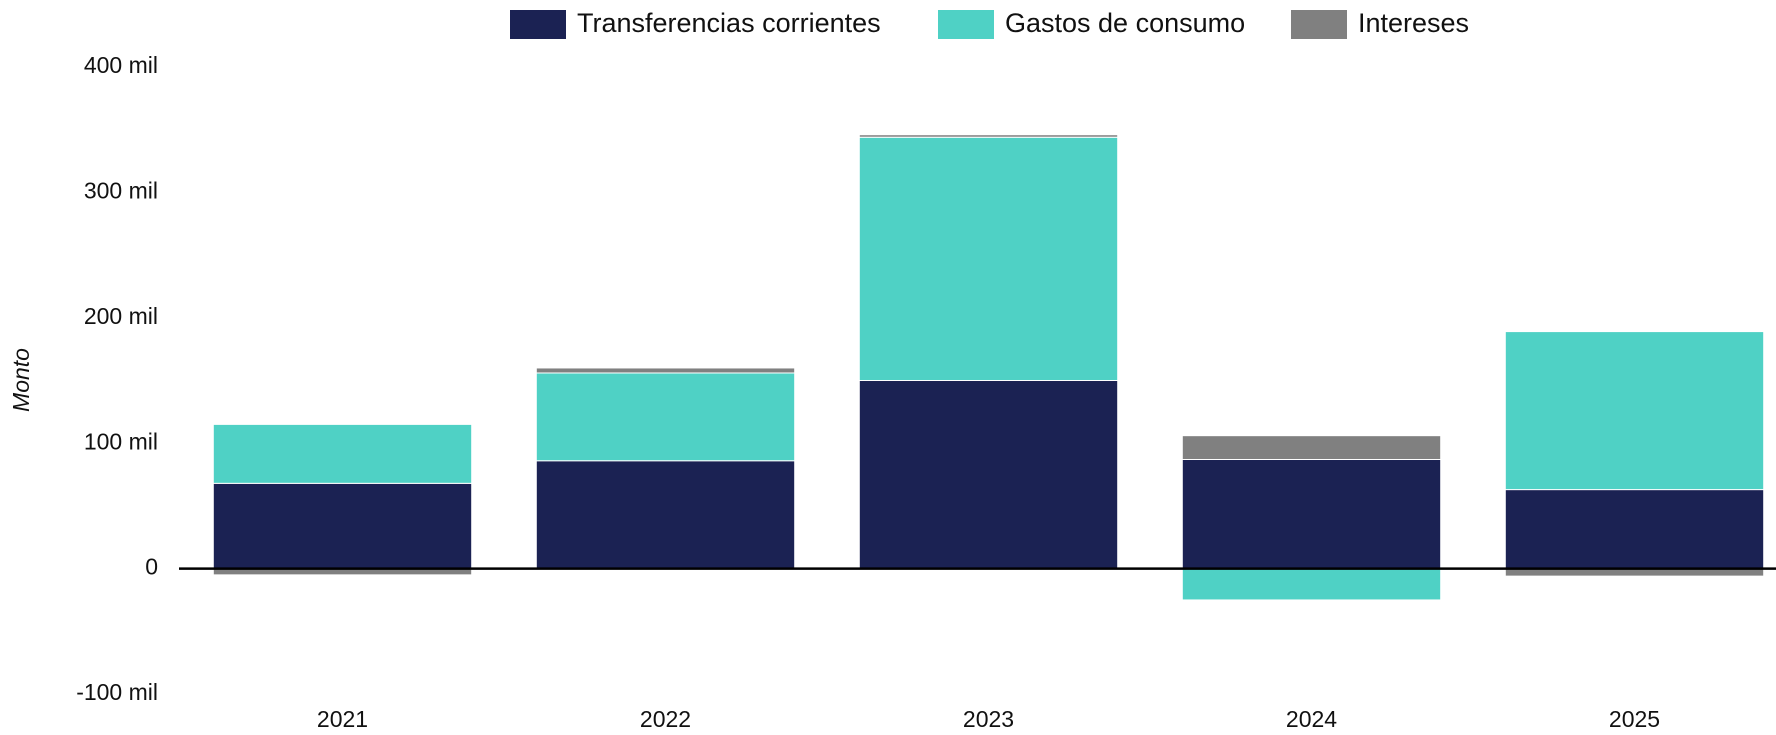 This screenshot has height=735, width=1776. What do you see at coordinates (1413, 23) in the screenshot?
I see `legend-label: Intereses` at bounding box center [1413, 23].